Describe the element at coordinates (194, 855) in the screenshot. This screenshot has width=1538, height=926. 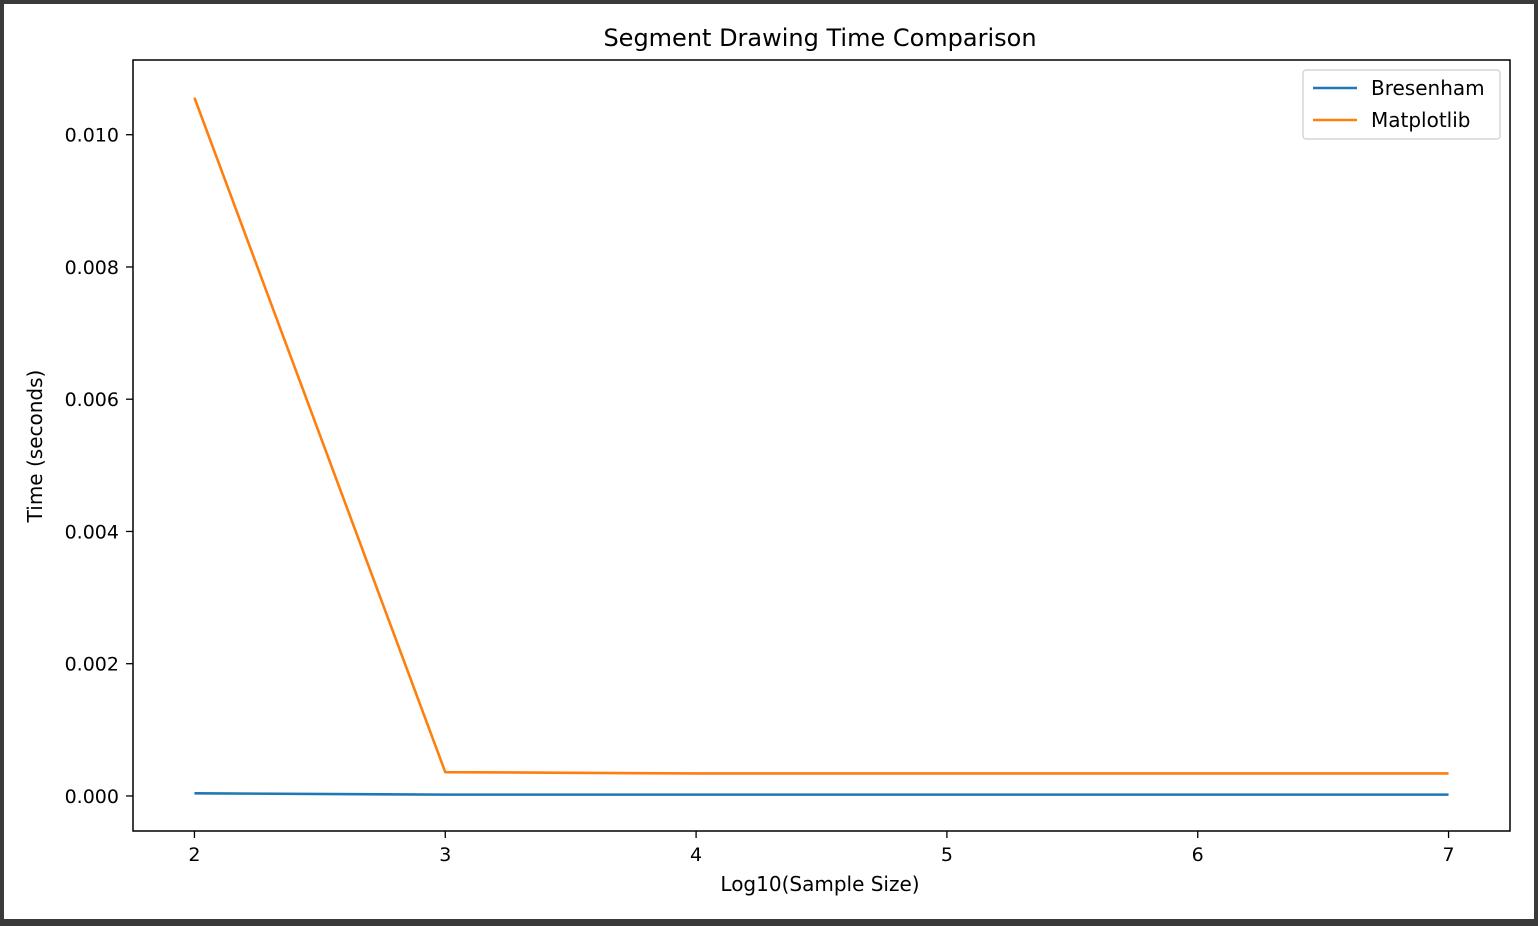
I see `x-tick-label: 2` at that location.